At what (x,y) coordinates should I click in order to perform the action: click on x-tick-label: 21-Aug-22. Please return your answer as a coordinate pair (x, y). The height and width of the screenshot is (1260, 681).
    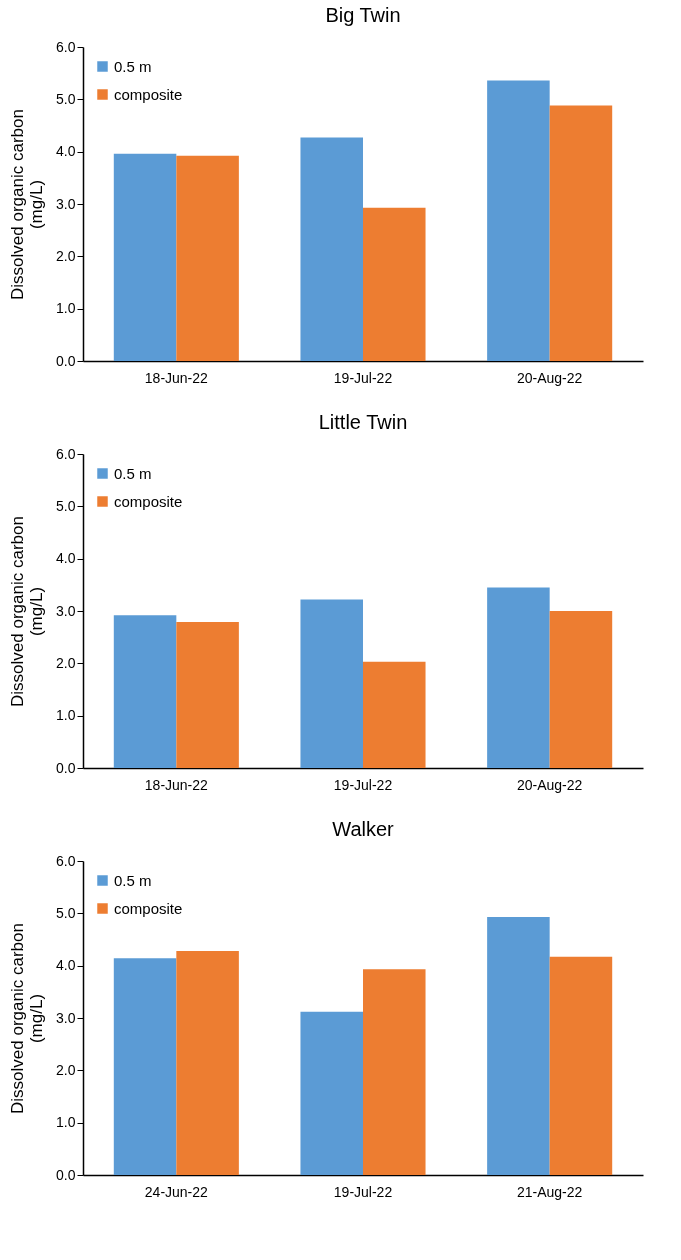
    Looking at the image, I should click on (549, 1191).